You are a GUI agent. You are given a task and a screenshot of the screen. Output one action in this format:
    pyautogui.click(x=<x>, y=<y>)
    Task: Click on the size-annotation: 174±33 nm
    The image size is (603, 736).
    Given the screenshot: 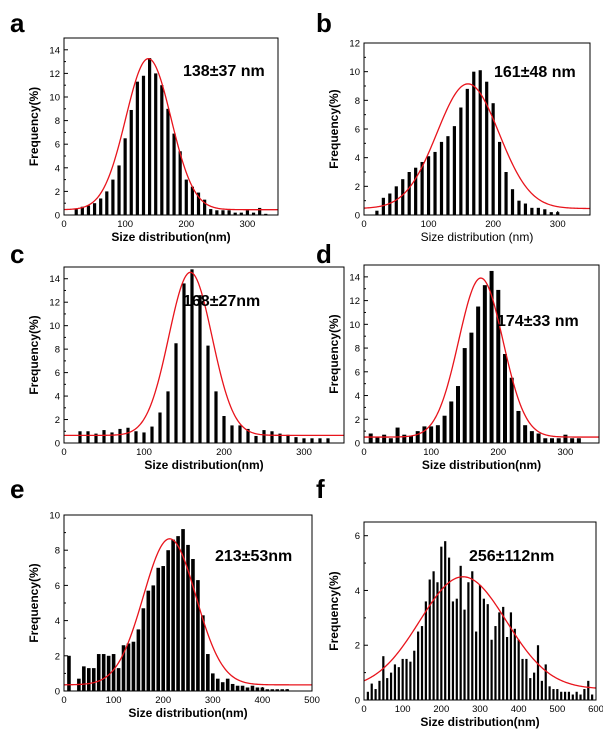 What is the action you would take?
    pyautogui.click(x=538, y=321)
    